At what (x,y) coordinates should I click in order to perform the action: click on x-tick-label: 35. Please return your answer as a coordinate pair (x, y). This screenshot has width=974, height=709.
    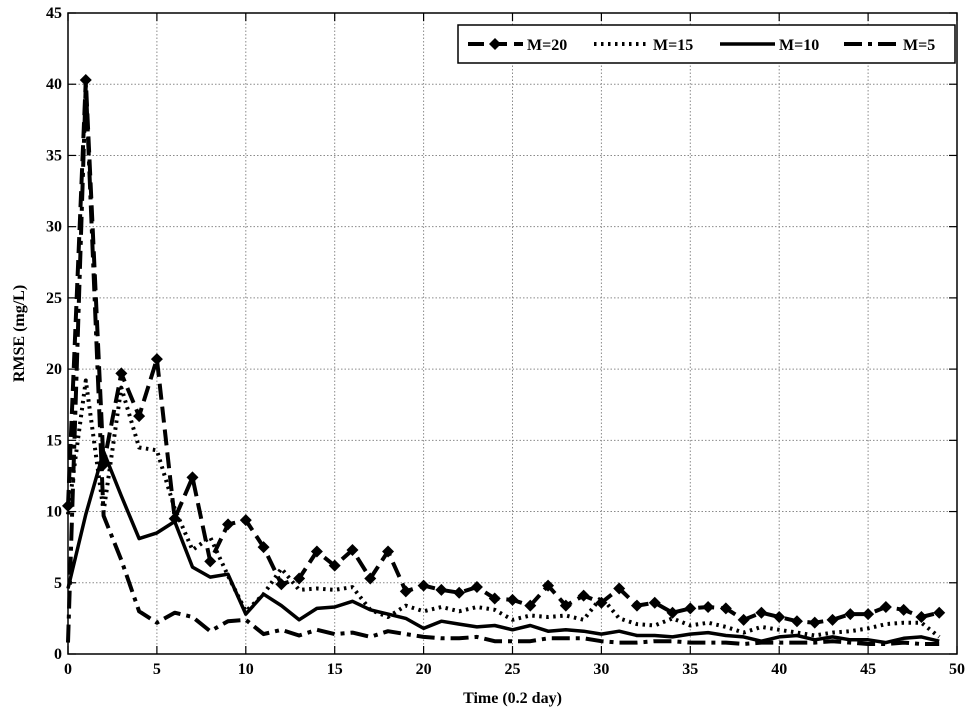
    Looking at the image, I should click on (690, 669).